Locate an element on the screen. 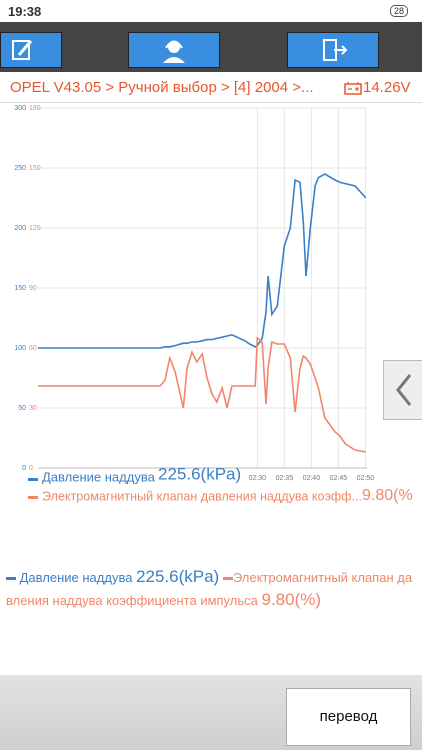 This screenshot has width=422, height=750. y-tick-label: 100 is located at coordinates (20, 348).